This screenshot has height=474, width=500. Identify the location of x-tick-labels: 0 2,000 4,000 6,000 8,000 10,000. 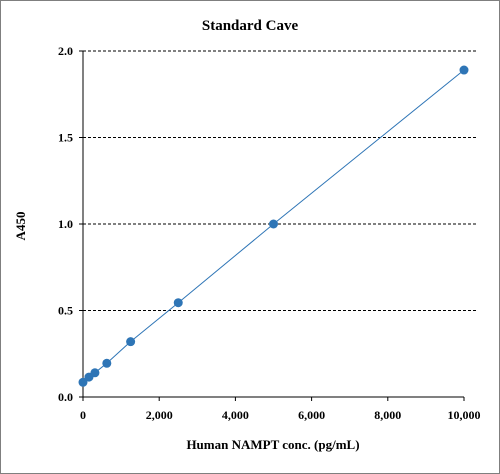
(280, 415).